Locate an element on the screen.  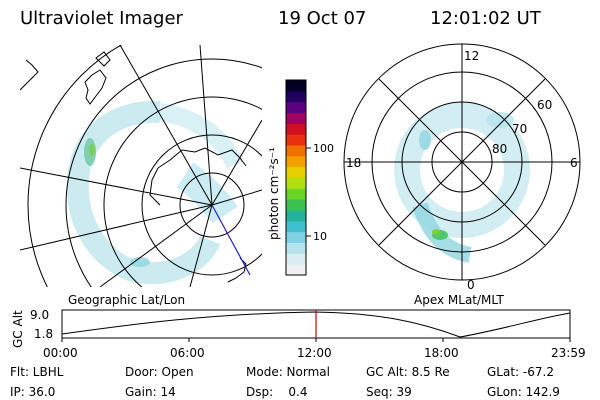
altitude-ytick-min: 1.8 is located at coordinates (43, 334).